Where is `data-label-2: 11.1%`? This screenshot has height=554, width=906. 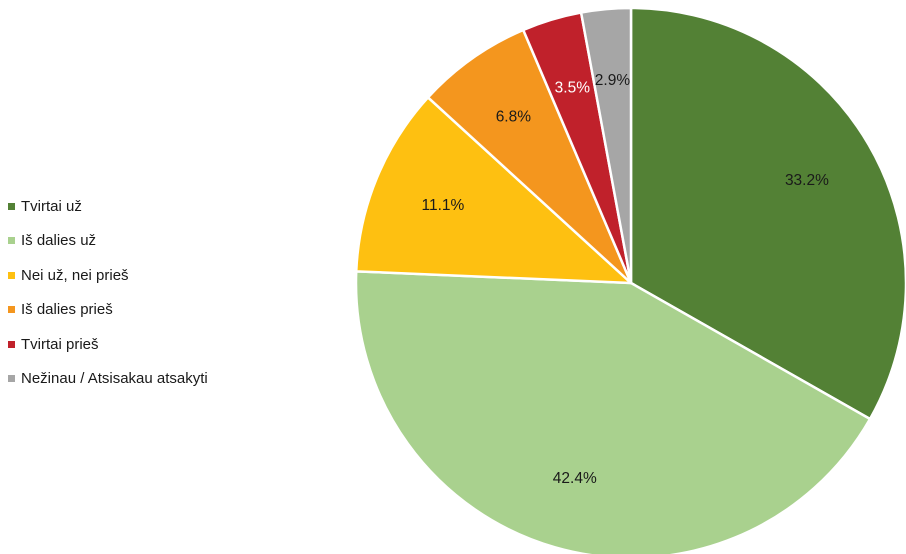
data-label-2: 11.1% is located at coordinates (442, 205).